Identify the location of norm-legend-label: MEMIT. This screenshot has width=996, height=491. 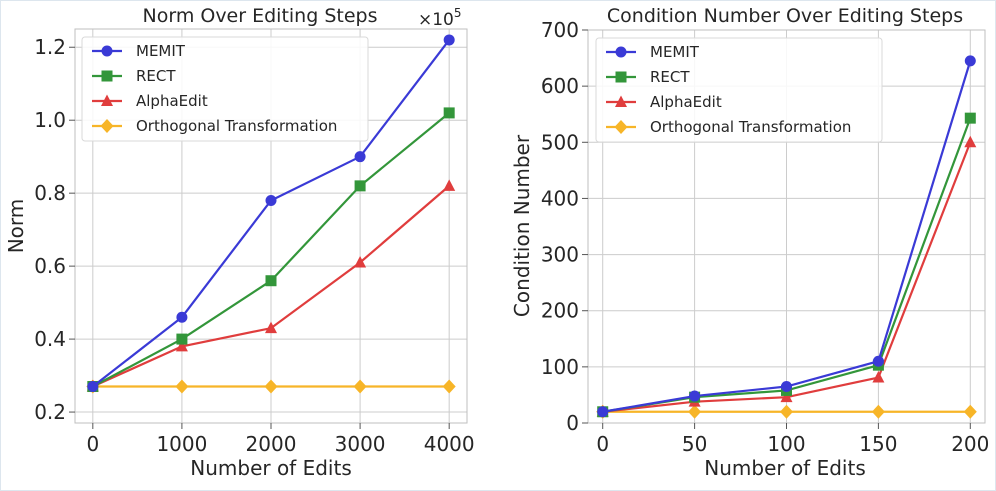
(161, 51).